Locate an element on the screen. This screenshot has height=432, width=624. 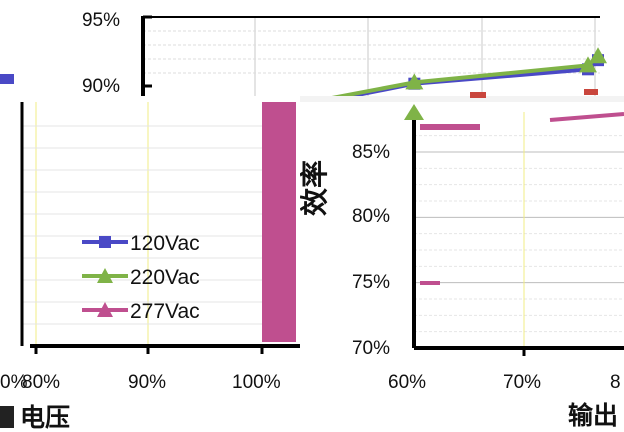
y-tick-label-75: 75% is located at coordinates (371, 282).